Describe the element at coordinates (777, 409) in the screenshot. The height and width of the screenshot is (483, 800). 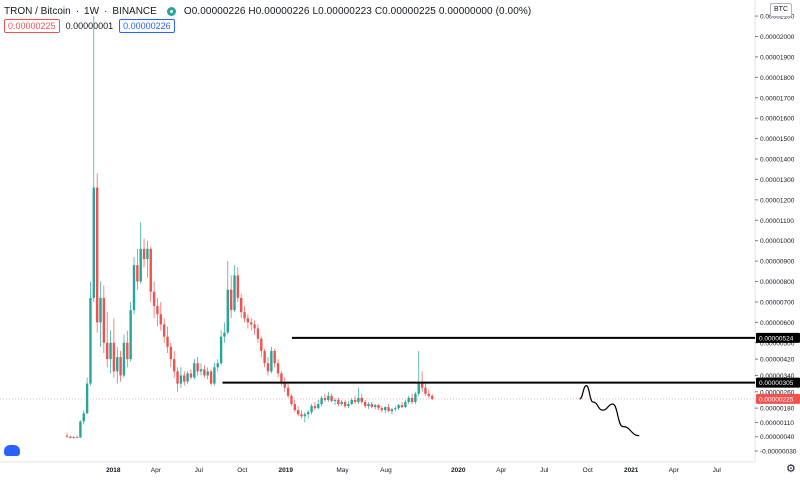
I see `y-tick-label: 0.00000180` at that location.